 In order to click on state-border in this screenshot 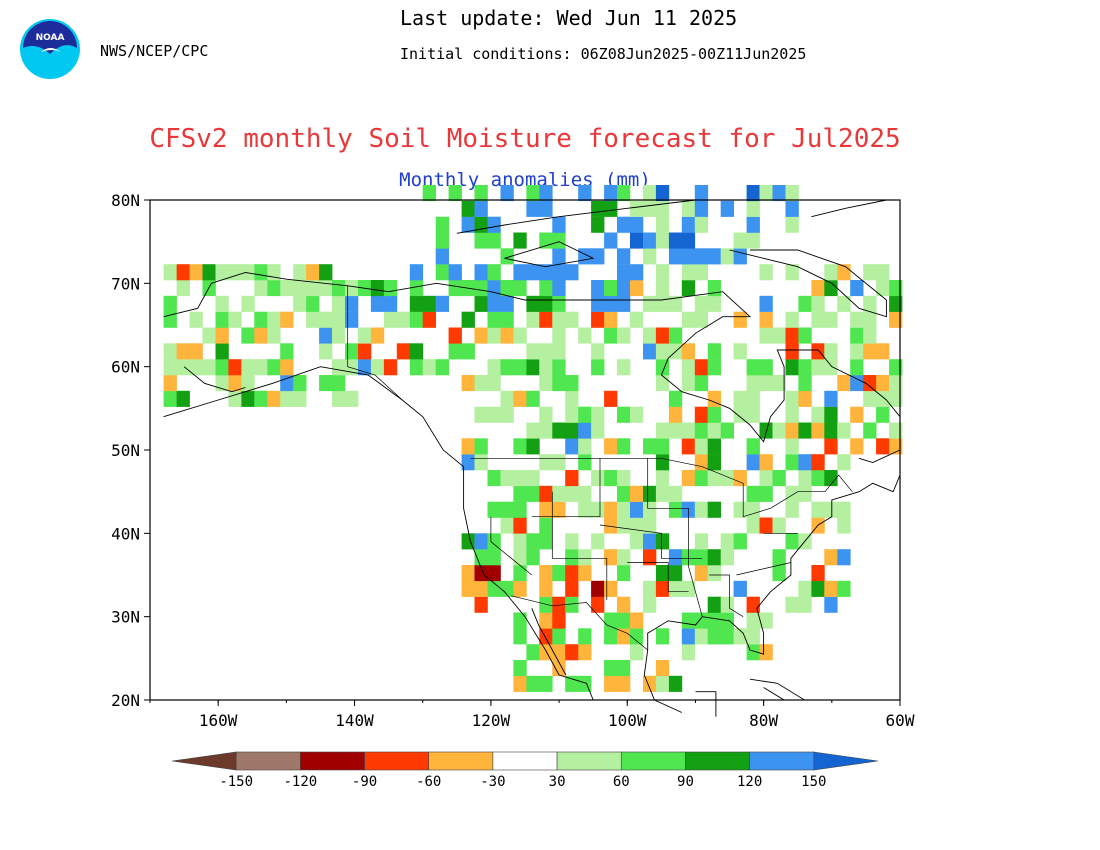, I will do `click(763, 569)`.